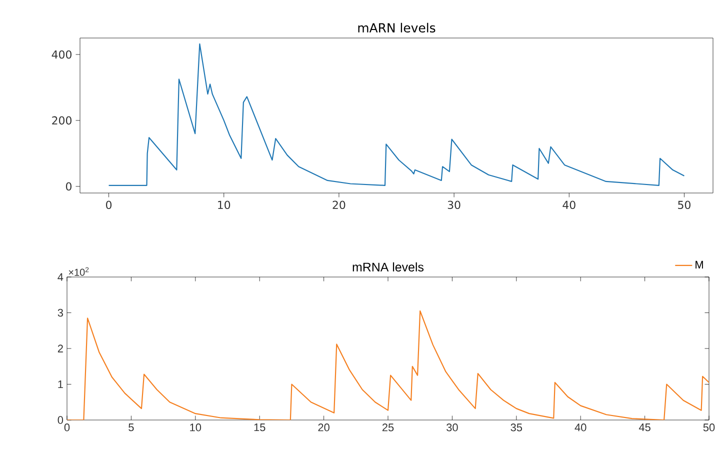 Image resolution: width=723 pixels, height=455 pixels. What do you see at coordinates (397, 27) in the screenshot?
I see `chart-title: mARN levels` at bounding box center [397, 27].